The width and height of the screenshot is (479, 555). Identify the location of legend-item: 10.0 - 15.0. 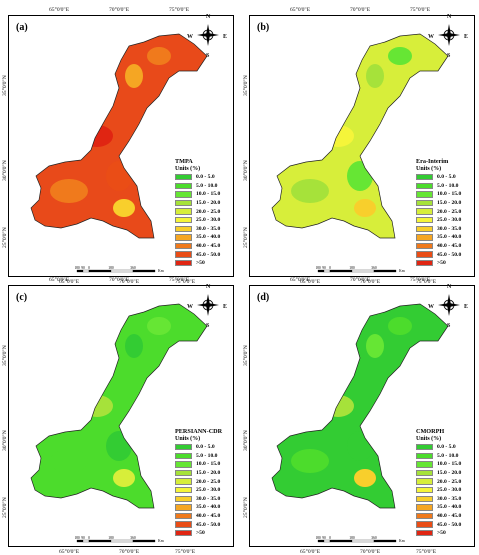
(205, 194).